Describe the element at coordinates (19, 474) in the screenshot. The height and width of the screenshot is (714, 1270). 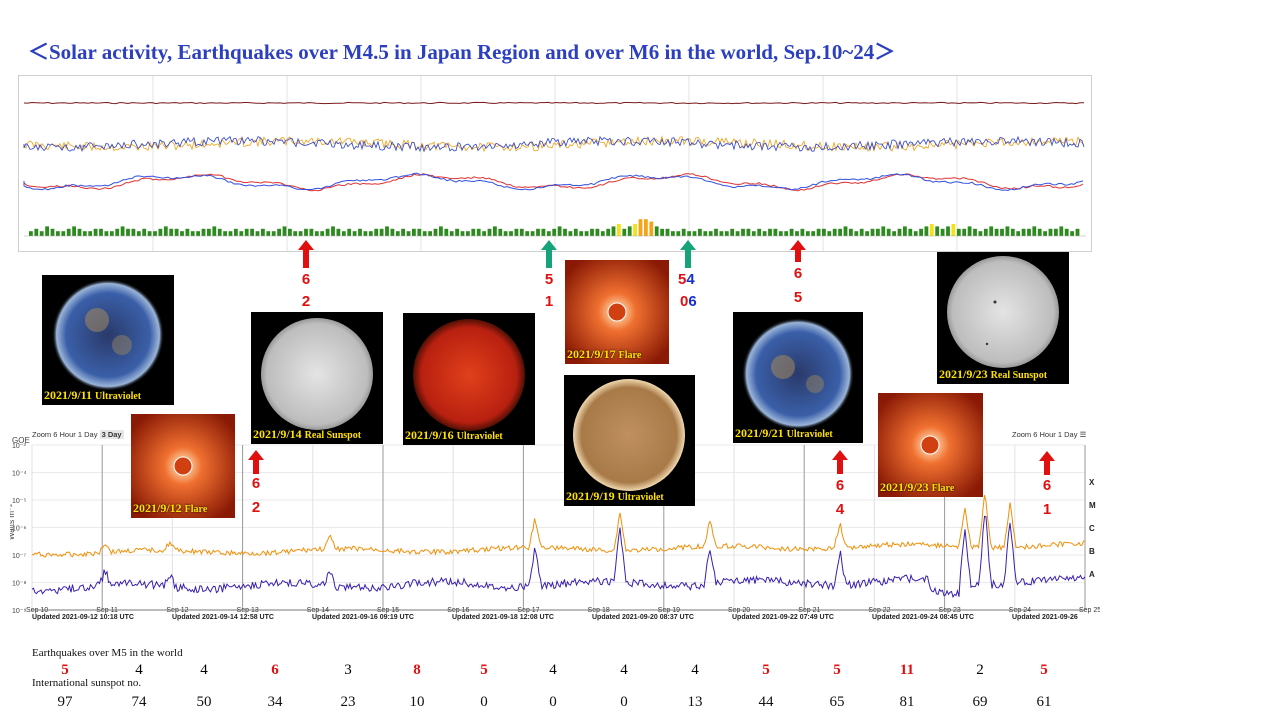
I see `y-tick-label: 10⁻⁴` at that location.